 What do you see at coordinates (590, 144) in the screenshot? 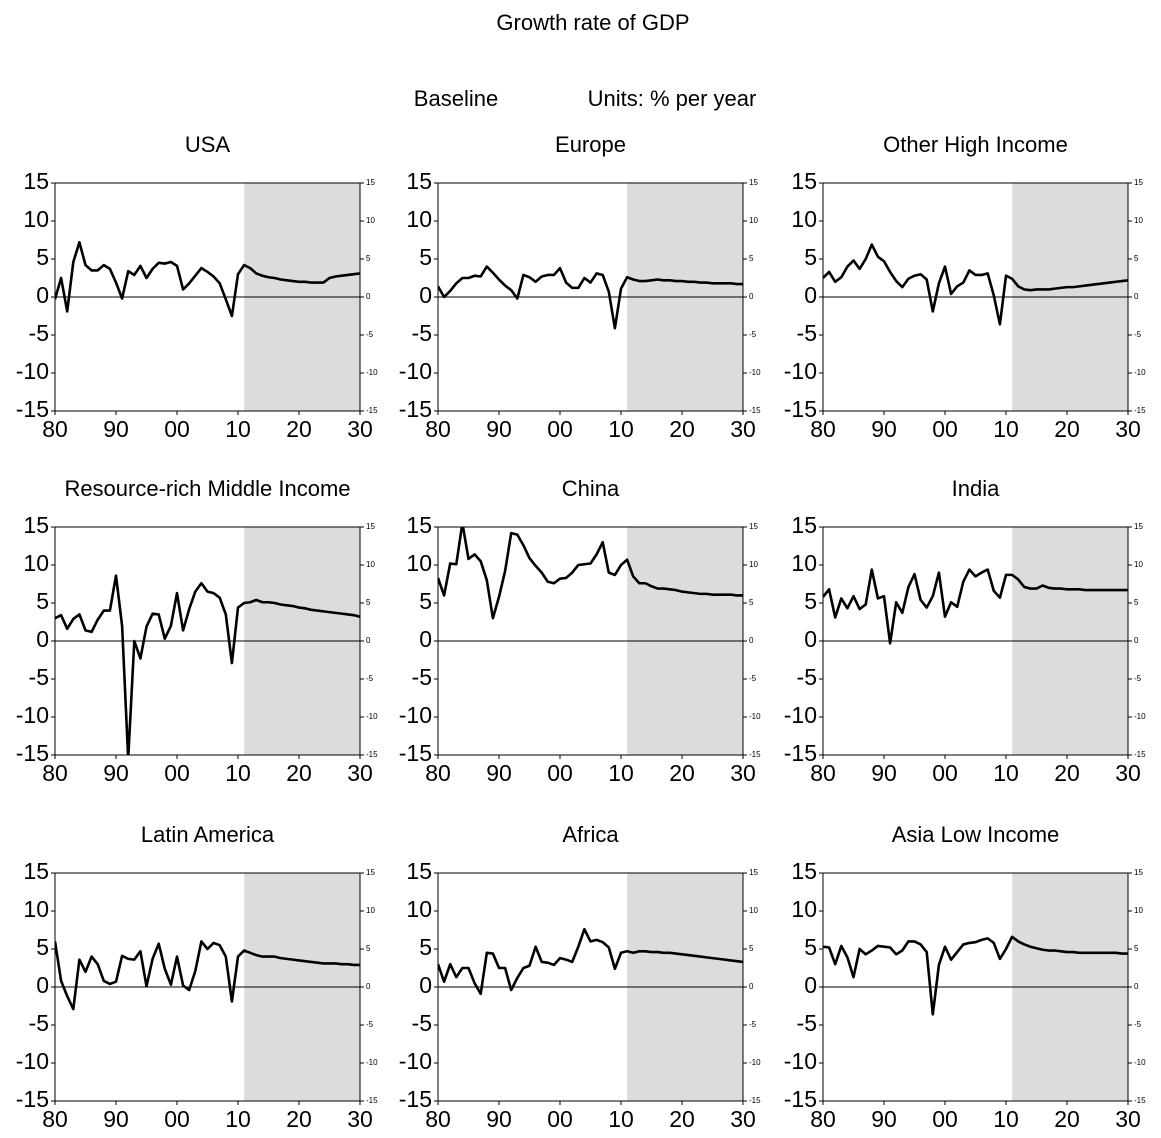
I see `panel-title: Europe` at bounding box center [590, 144].